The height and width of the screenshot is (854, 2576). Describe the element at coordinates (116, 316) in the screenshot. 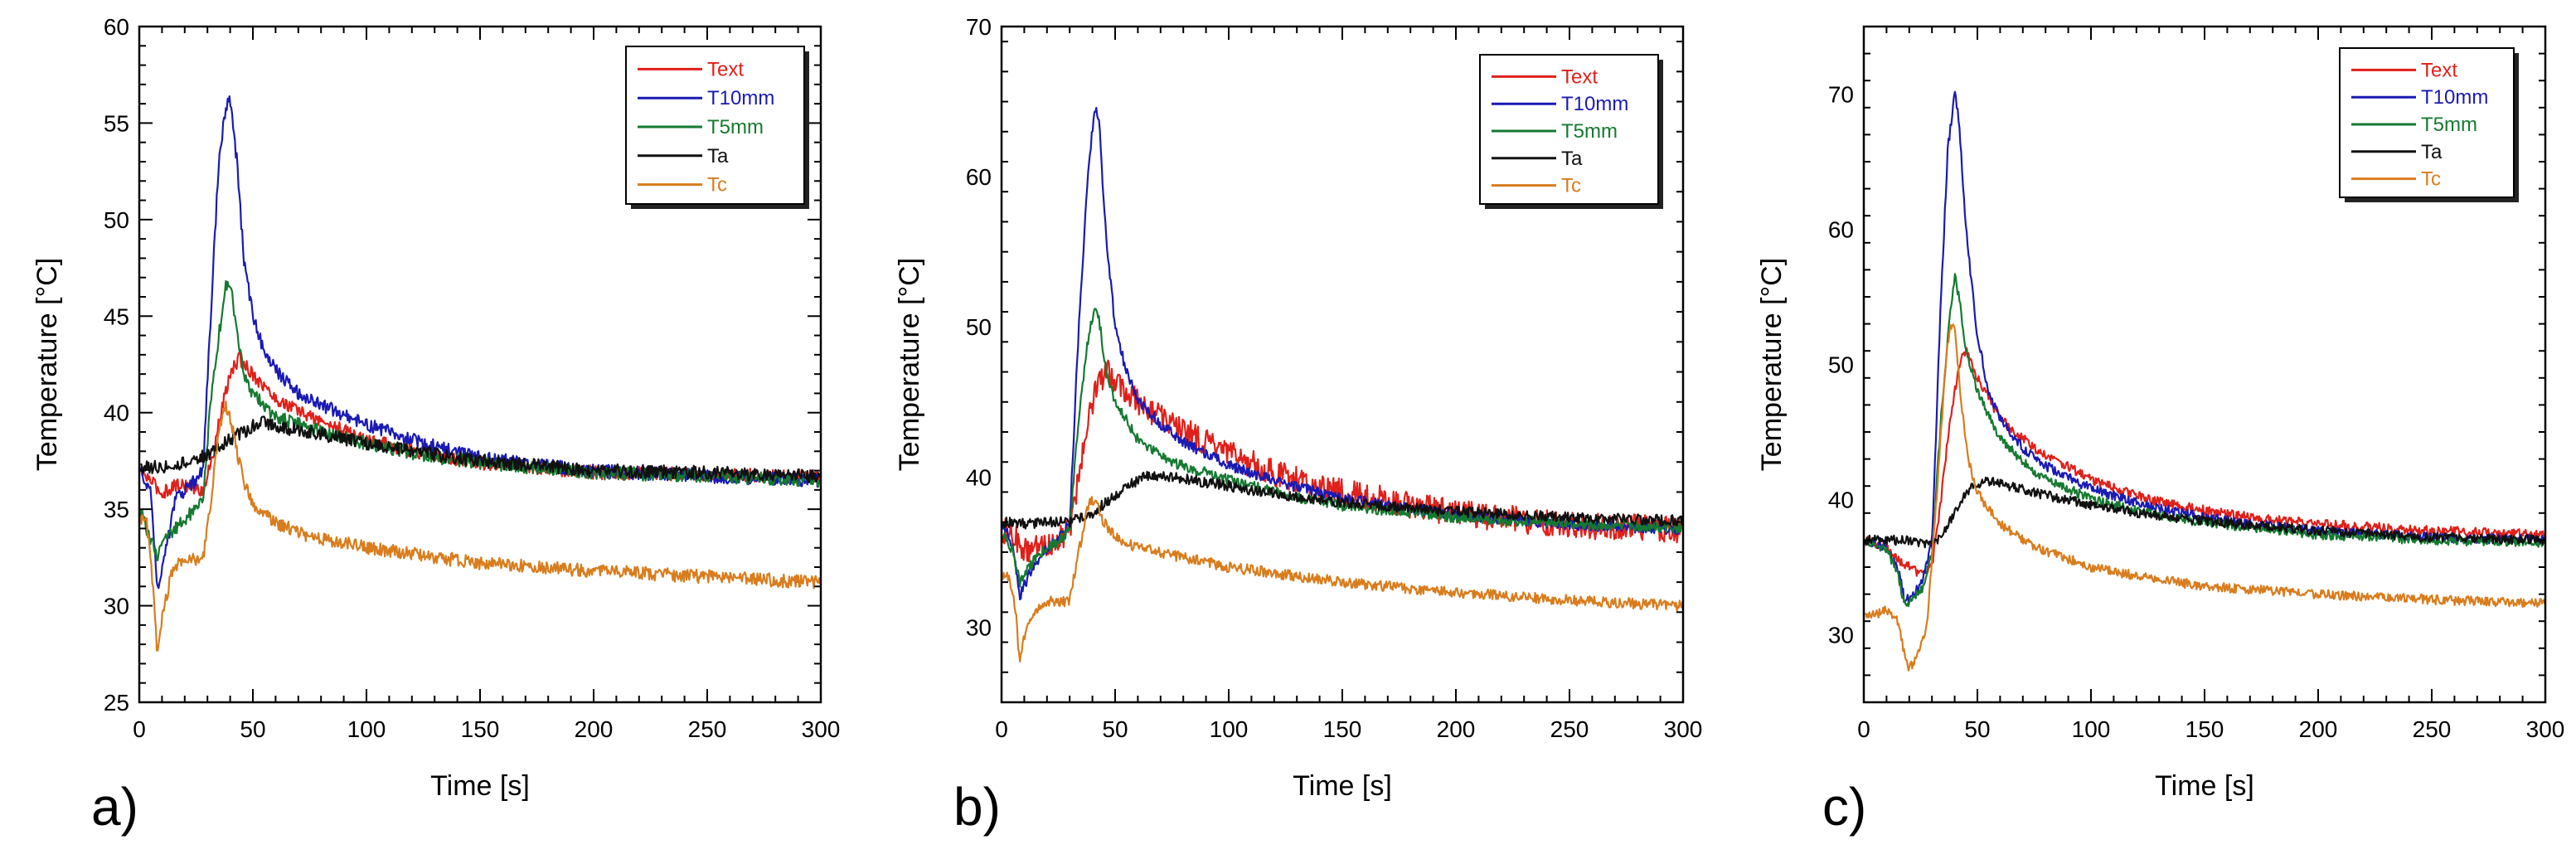

I see `y-tick-label: 45` at that location.